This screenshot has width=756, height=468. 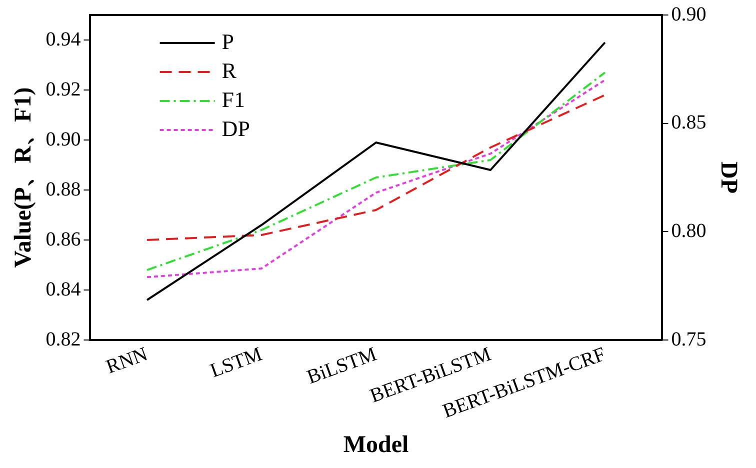 What do you see at coordinates (63, 239) in the screenshot?
I see `y-tick-label: 0.86` at bounding box center [63, 239].